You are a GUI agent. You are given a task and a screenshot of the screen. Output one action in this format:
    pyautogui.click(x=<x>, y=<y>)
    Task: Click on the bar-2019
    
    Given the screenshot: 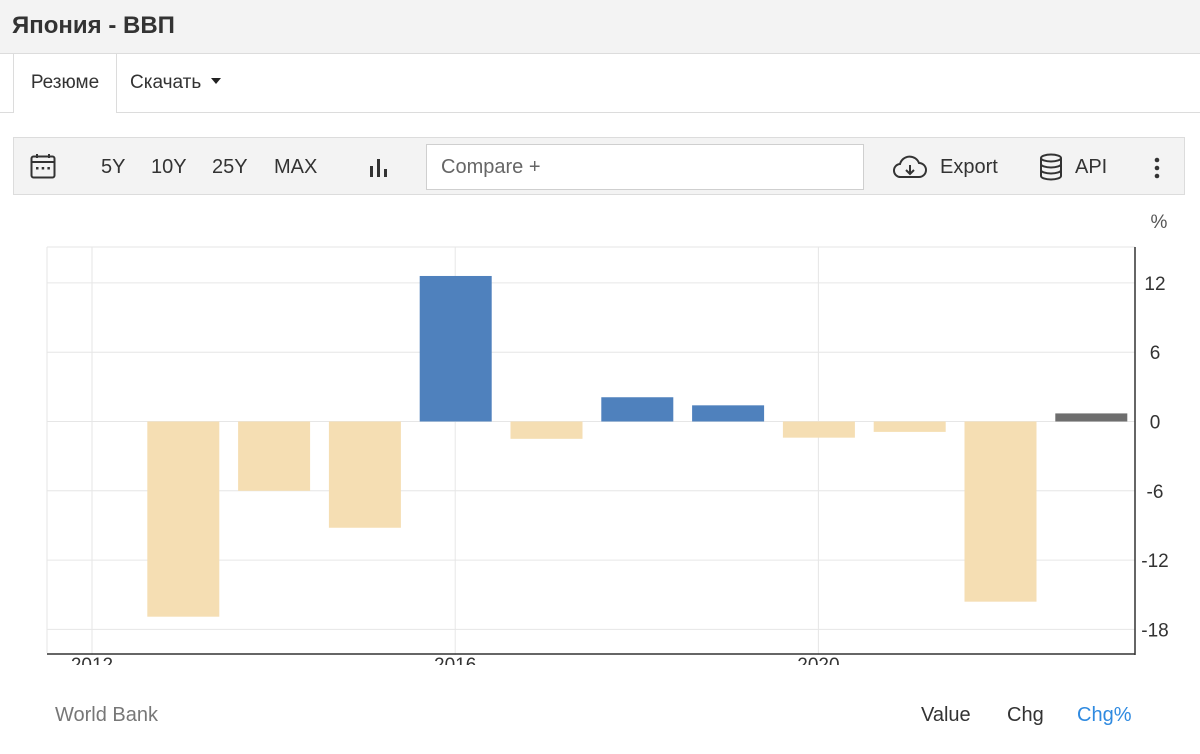 What is the action you would take?
    pyautogui.click(x=728, y=413)
    